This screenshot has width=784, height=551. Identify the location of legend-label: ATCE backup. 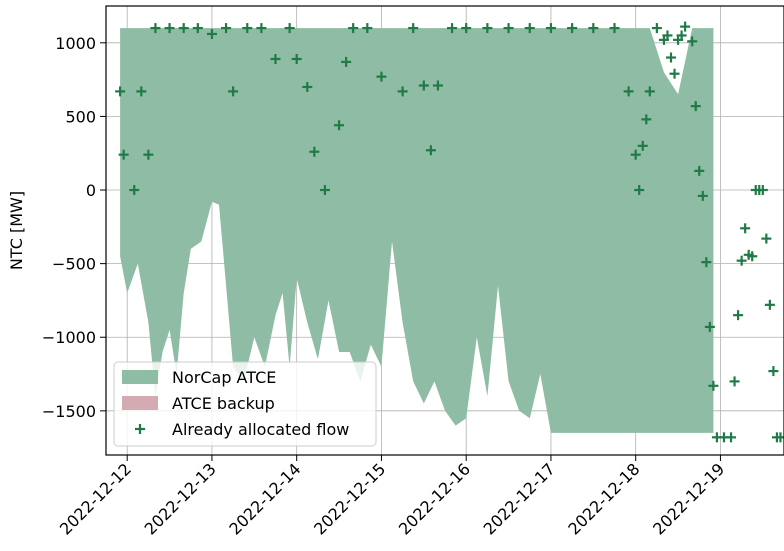
(223, 403).